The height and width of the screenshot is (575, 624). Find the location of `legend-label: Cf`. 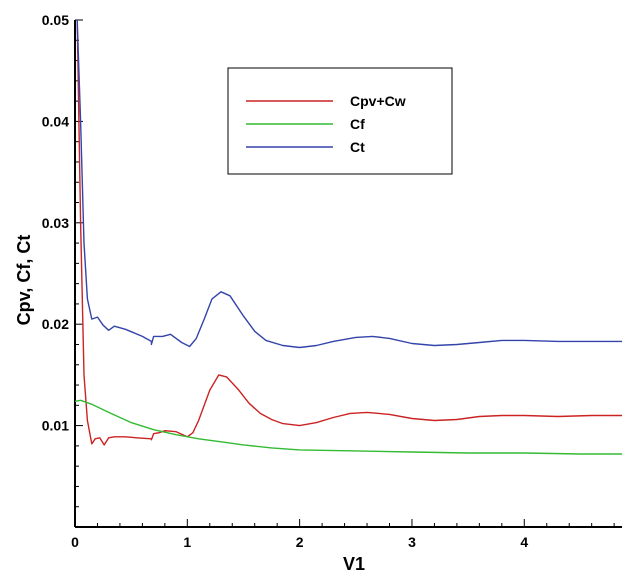

legend-label: Cf is located at coordinates (357, 124).